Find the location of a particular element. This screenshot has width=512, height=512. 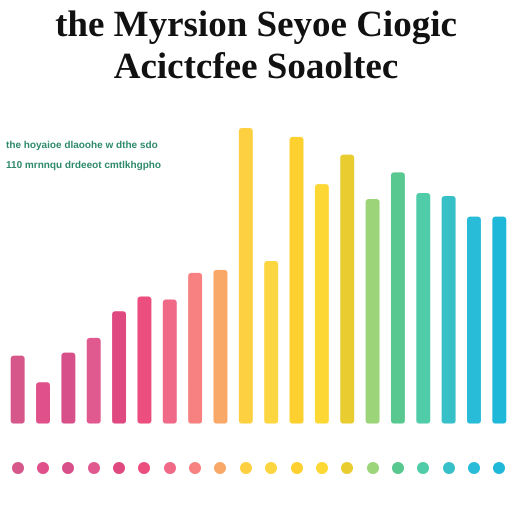

text: the hoyaioe dlaoohe w dthe sdo 110 mrnnqu drdeeot cmtlkhgpho is located at coordinates (84, 156).